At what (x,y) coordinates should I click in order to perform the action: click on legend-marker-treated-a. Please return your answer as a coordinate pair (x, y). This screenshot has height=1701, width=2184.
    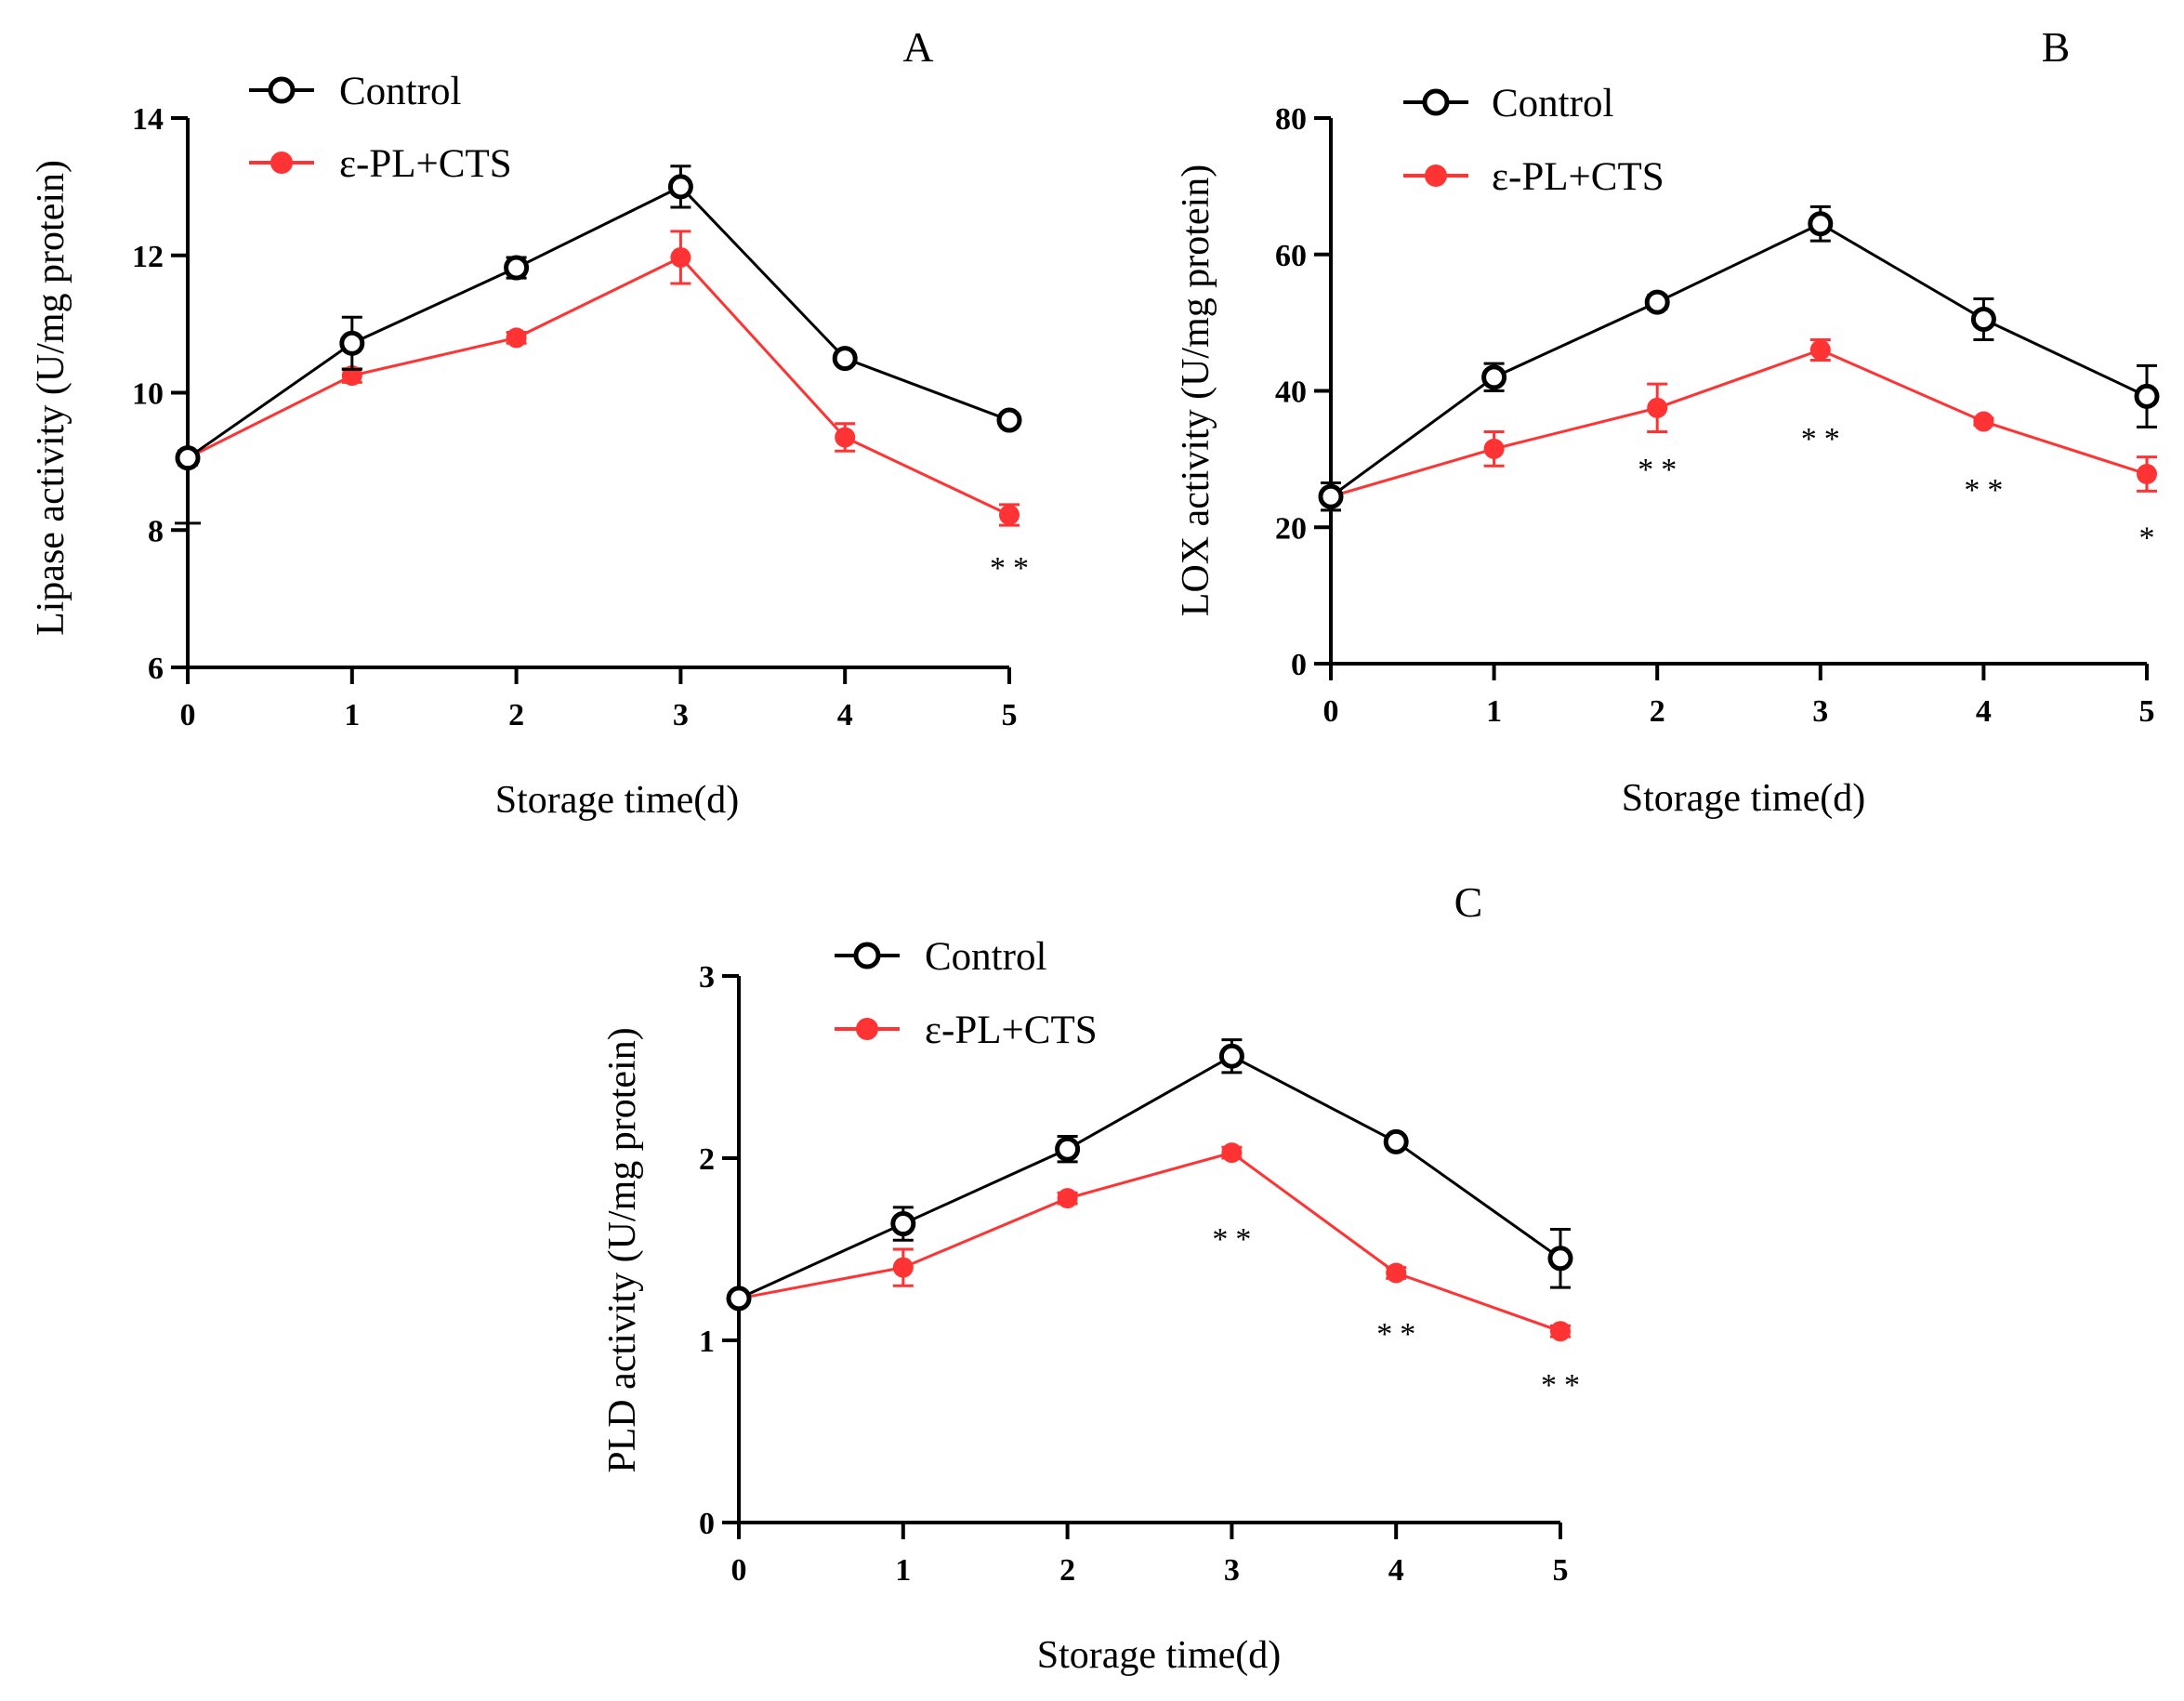
    Looking at the image, I should click on (281, 163).